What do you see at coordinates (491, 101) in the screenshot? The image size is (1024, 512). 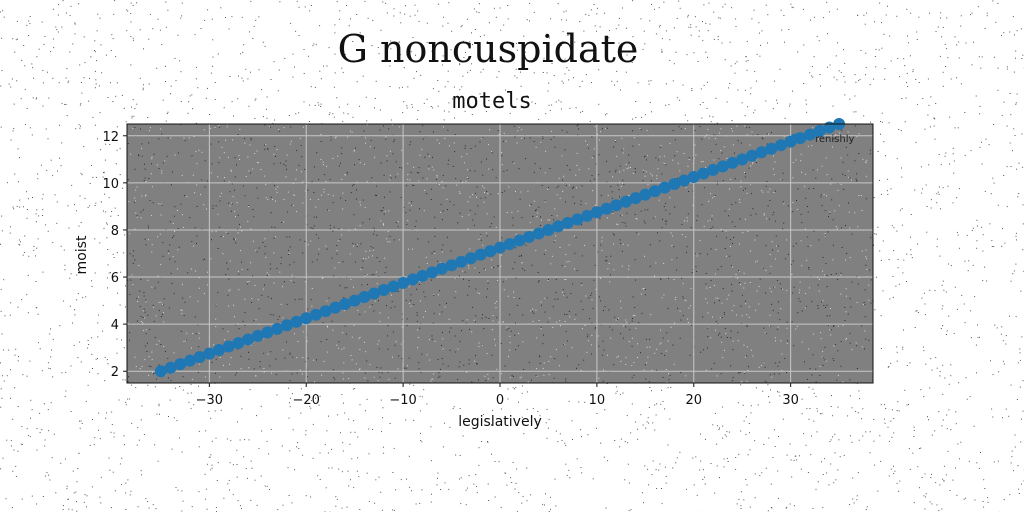 I see `chart-title: motels` at bounding box center [491, 101].